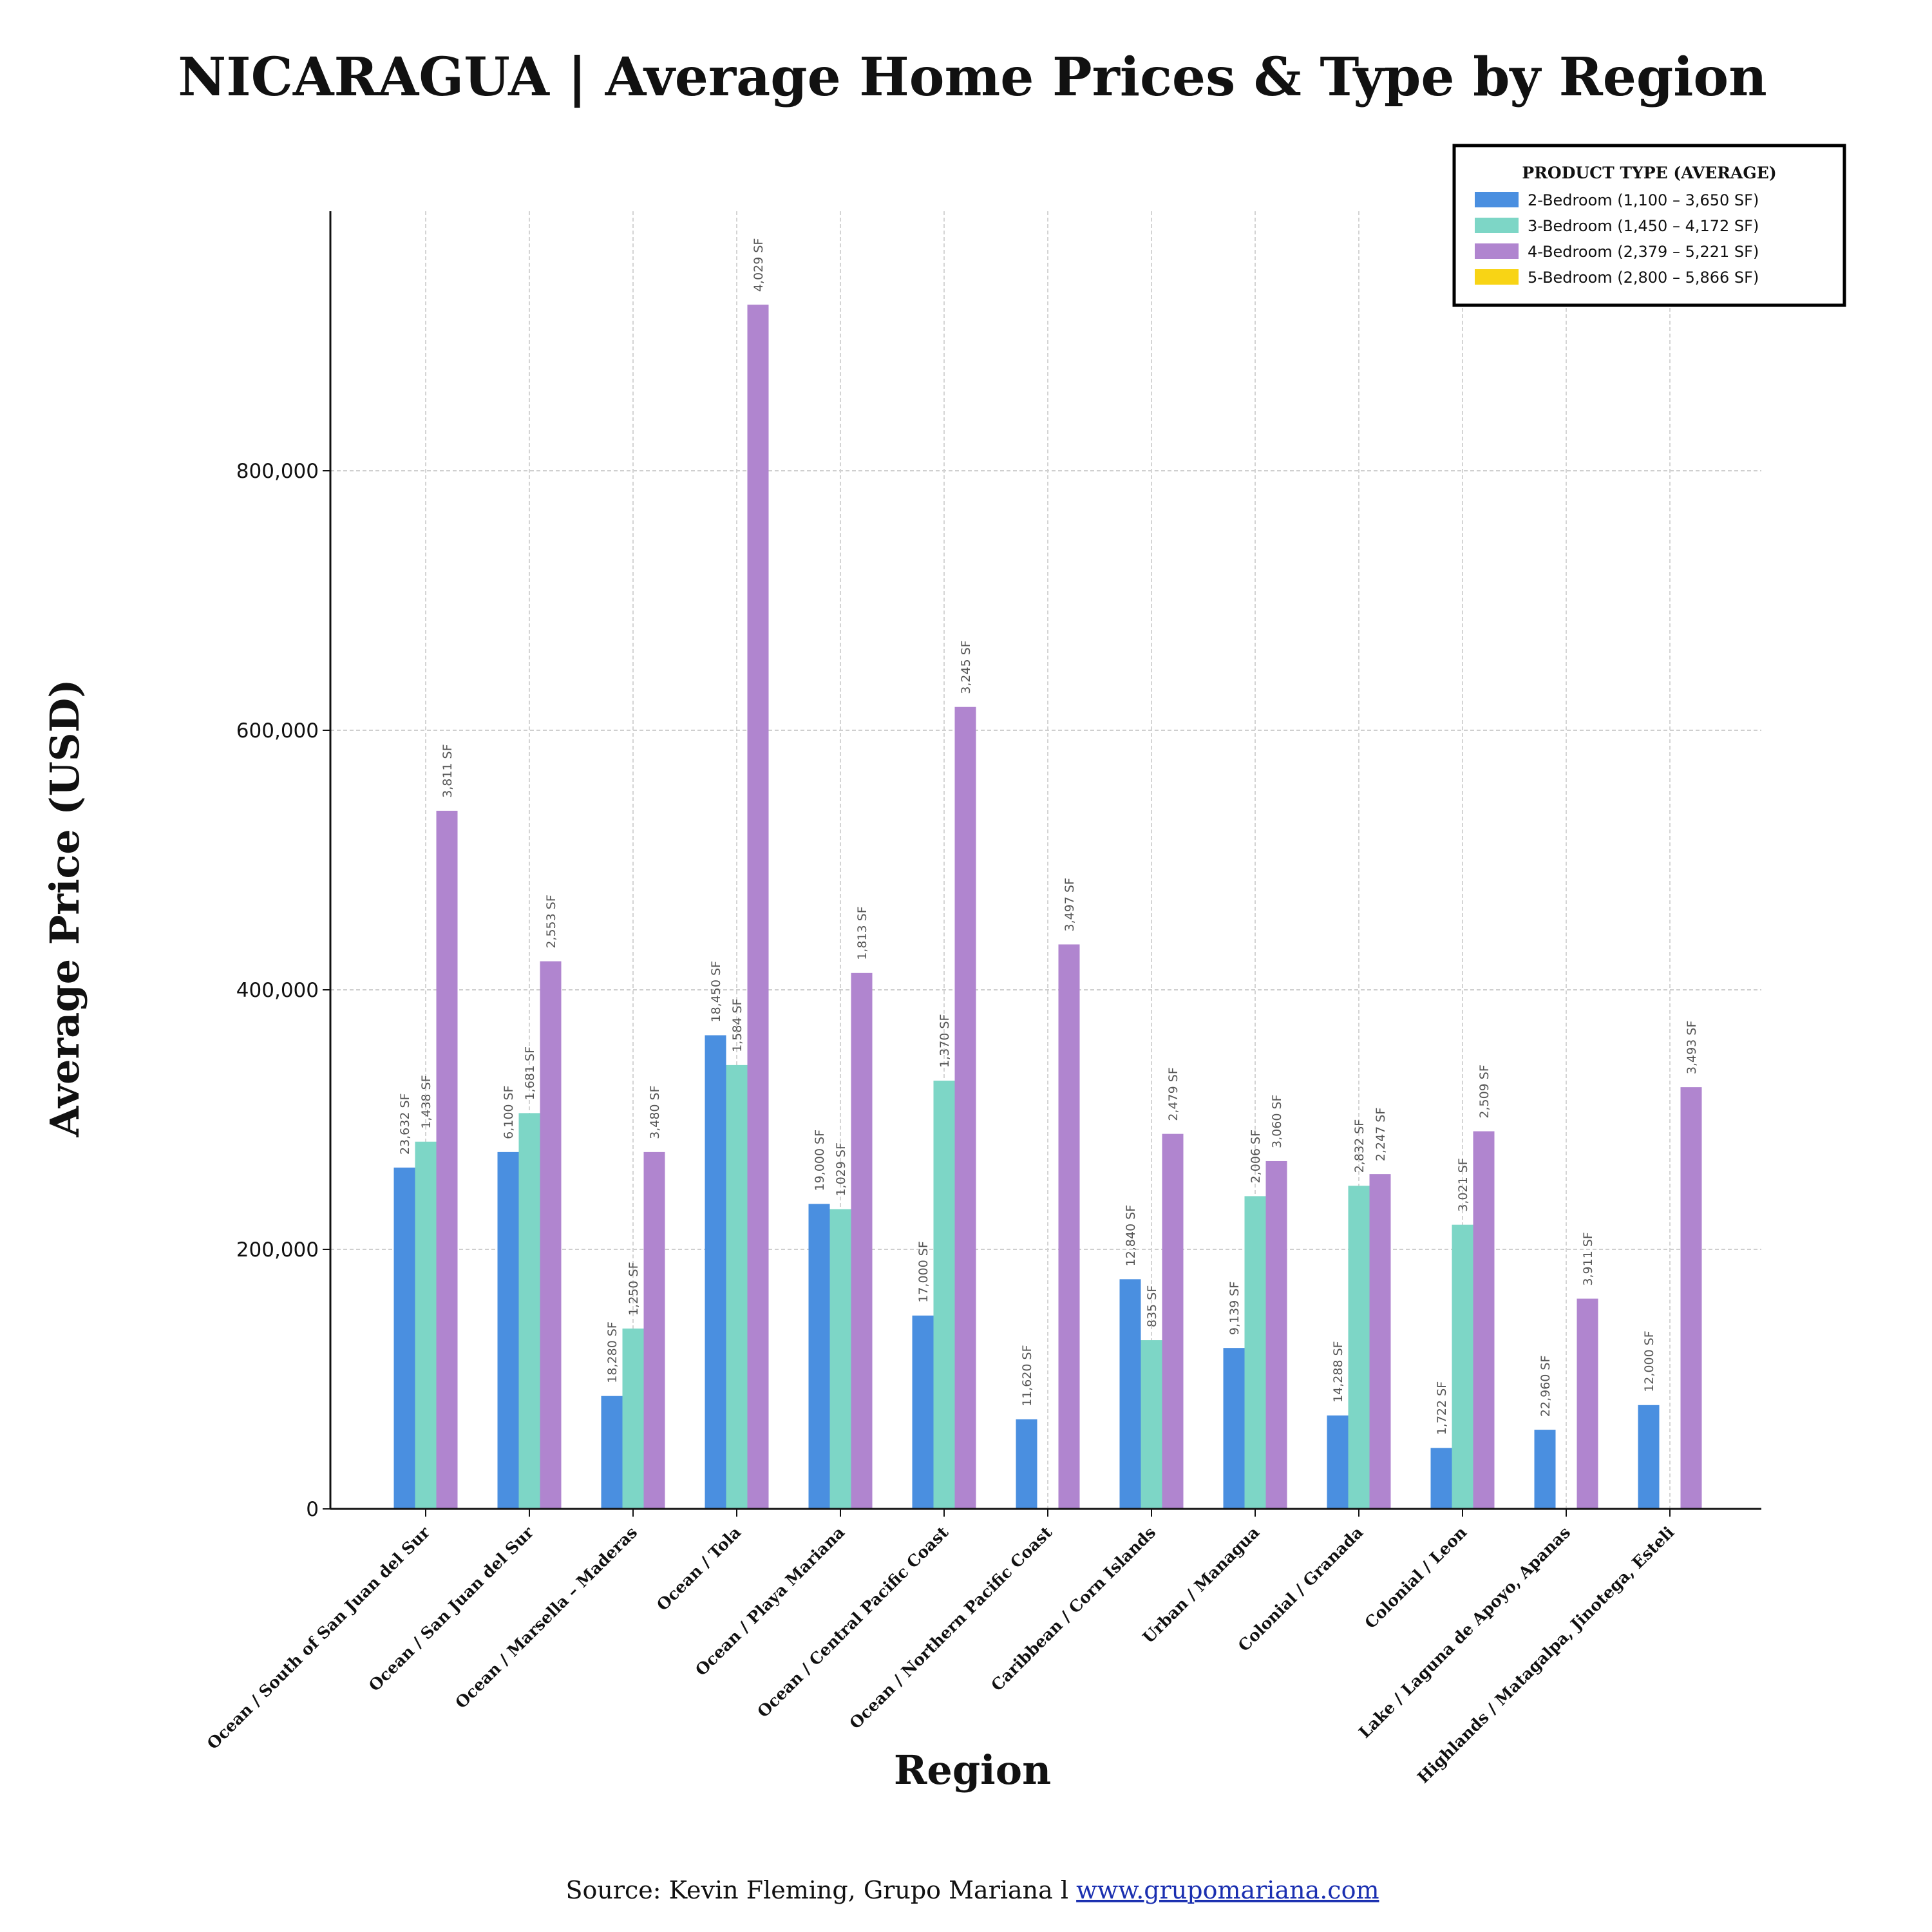  Describe the element at coordinates (820, 1160) in the screenshot. I see `data-label: 19,000 SF` at that location.